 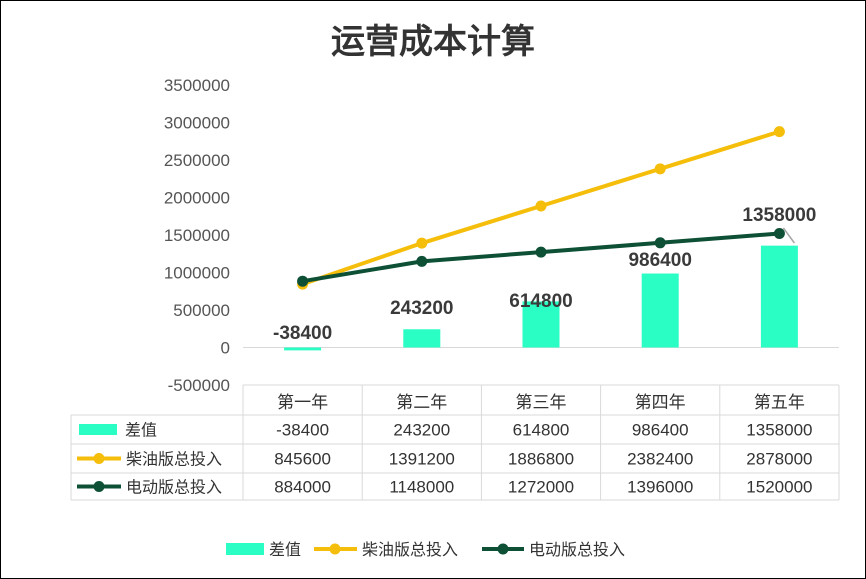 I want to click on table-cell: 884000, so click(x=302, y=487).